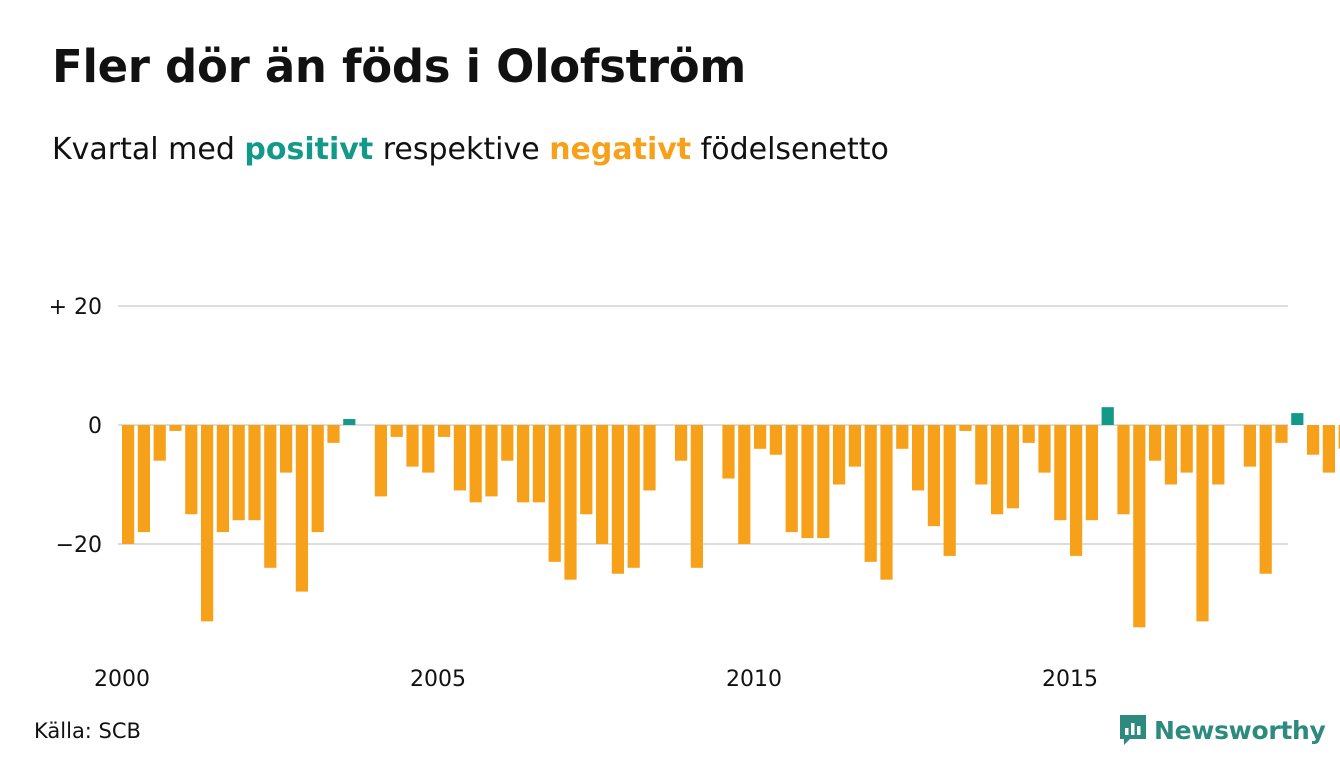 Image resolution: width=1340 pixels, height=780 pixels. I want to click on y-tick-label: 0, so click(95, 426).